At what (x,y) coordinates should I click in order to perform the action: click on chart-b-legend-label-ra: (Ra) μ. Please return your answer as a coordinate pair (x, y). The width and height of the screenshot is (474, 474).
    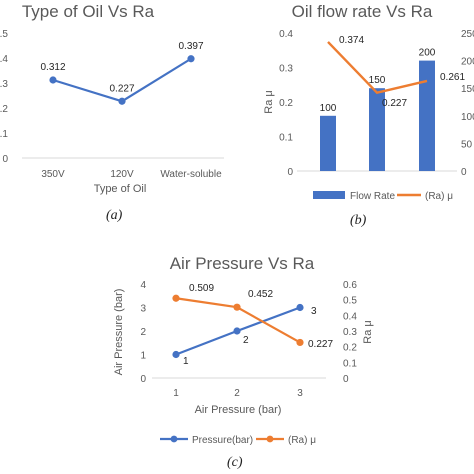
    Looking at the image, I should click on (439, 196).